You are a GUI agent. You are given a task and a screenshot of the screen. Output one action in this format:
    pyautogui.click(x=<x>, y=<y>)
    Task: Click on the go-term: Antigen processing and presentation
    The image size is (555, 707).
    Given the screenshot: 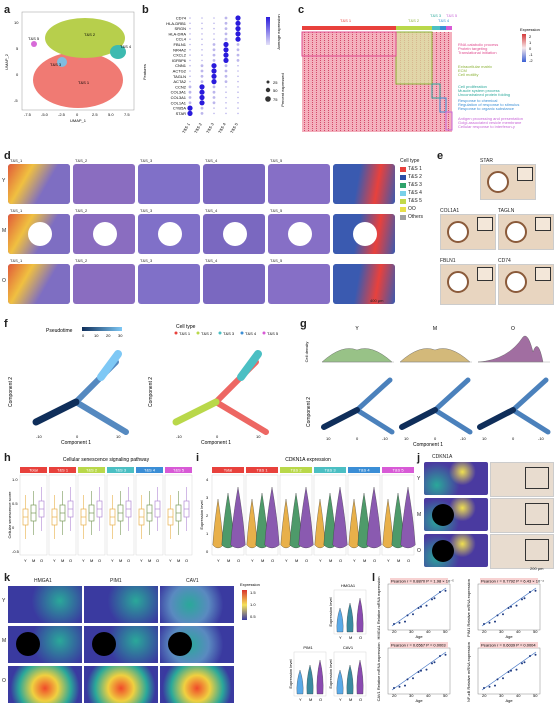 What is the action you would take?
    pyautogui.click(x=490, y=118)
    